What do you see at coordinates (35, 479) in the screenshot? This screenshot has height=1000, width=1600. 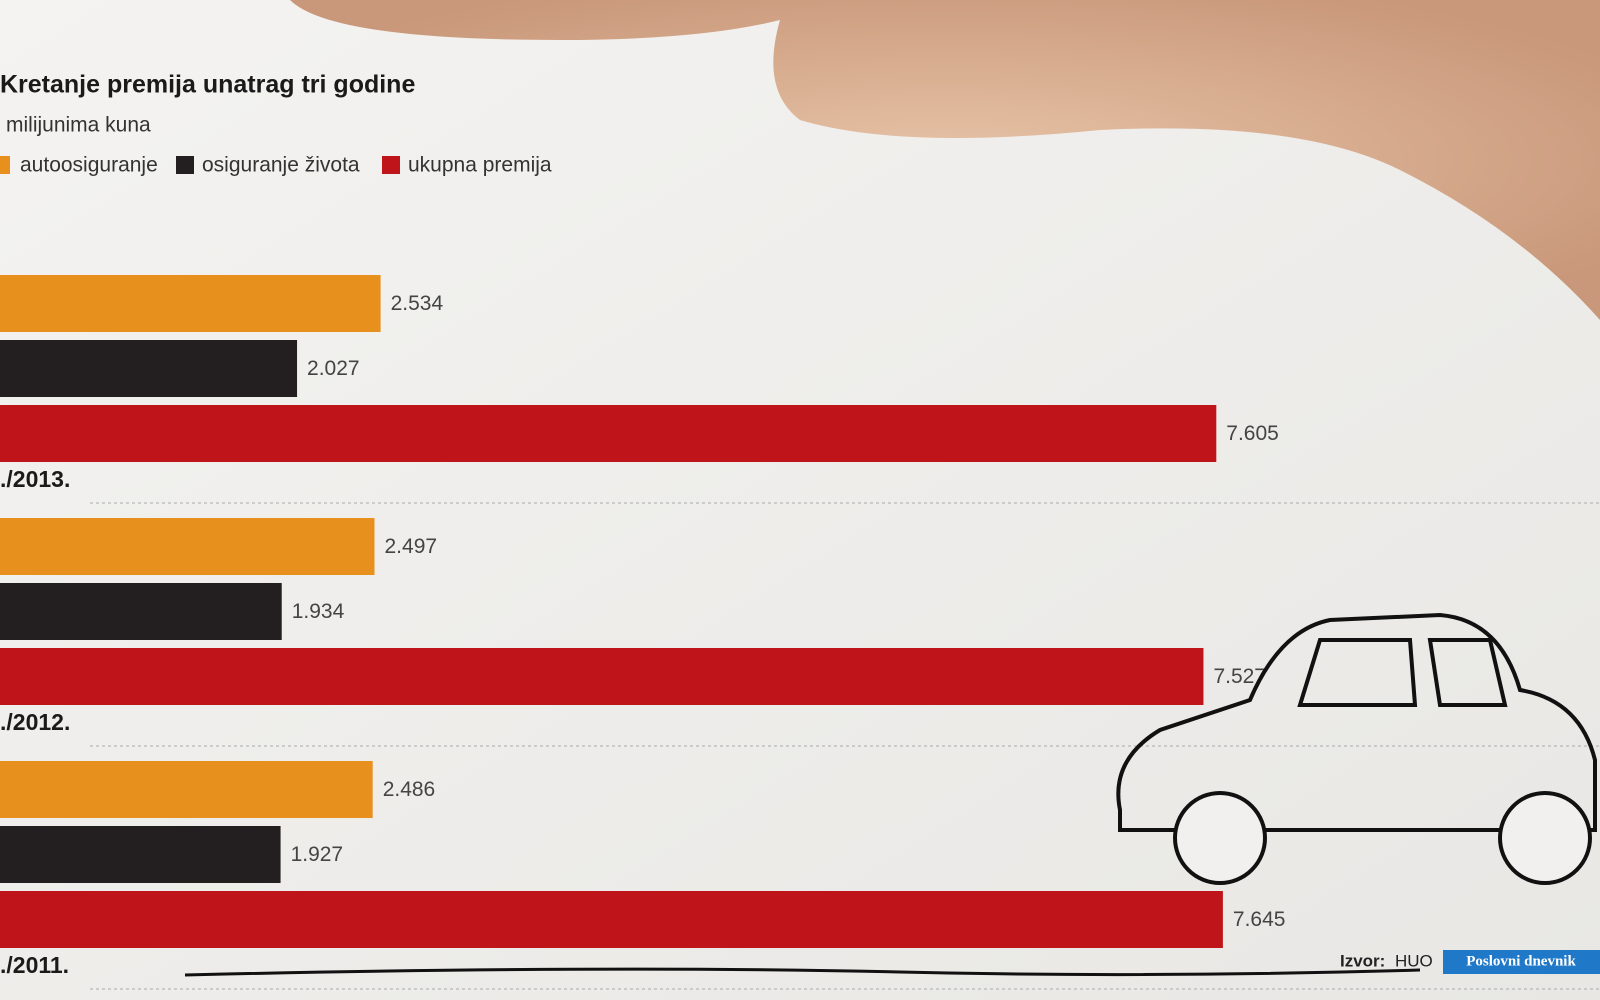 I see `category-label: ./2013.` at bounding box center [35, 479].